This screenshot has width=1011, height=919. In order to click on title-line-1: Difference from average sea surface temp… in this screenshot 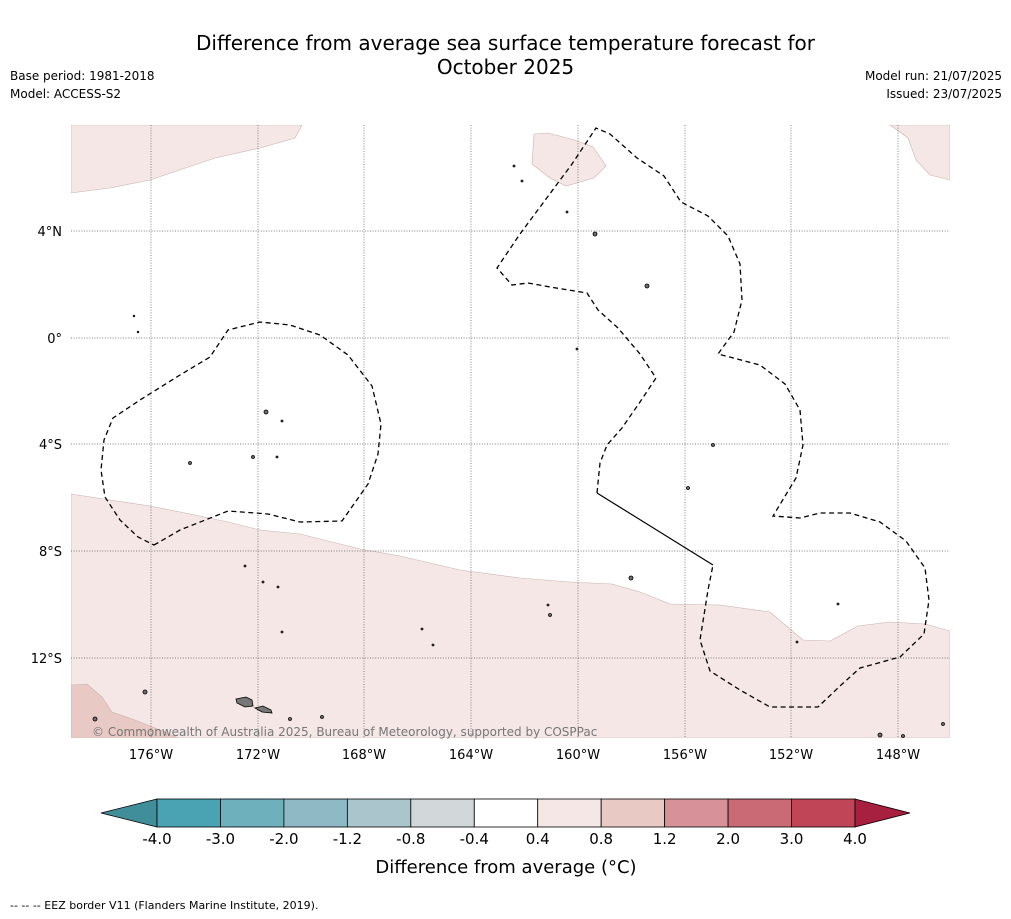, I will do `click(505, 43)`.